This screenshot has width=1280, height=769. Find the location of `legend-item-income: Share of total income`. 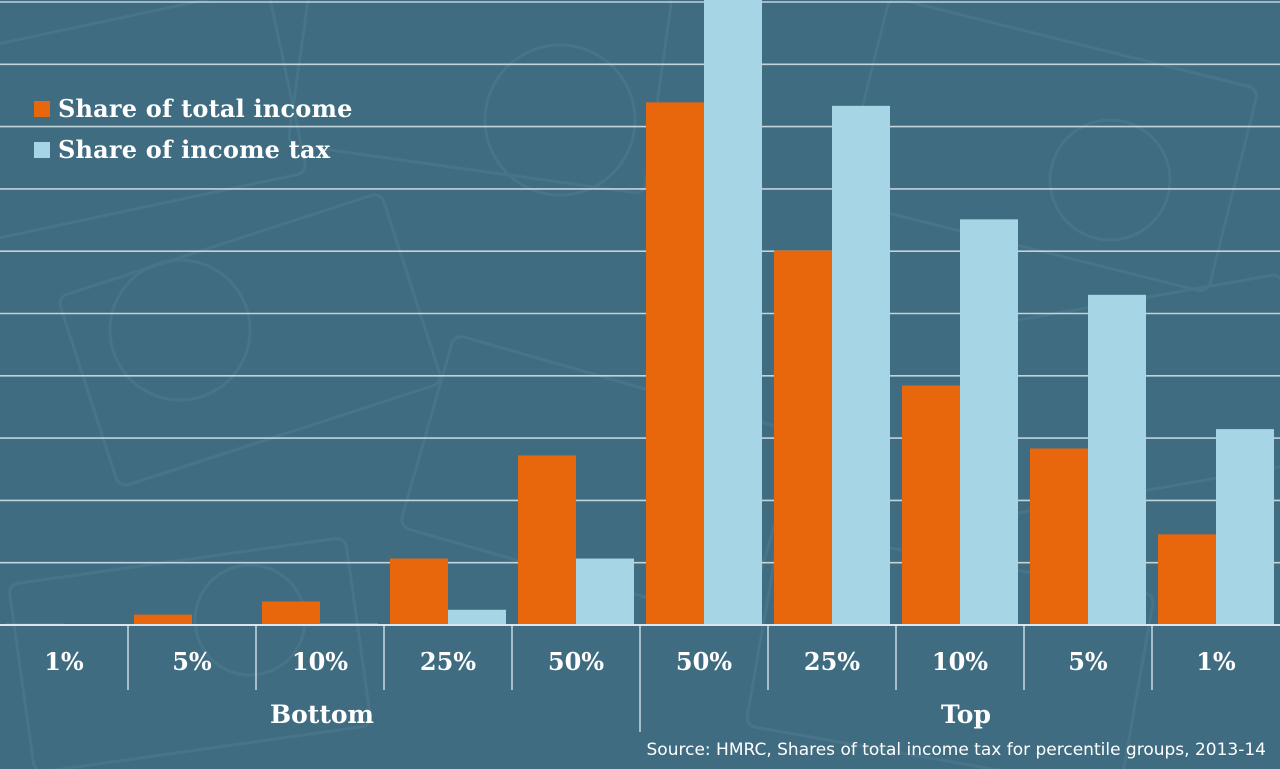

legend-item-income: Share of total income is located at coordinates (193, 108).